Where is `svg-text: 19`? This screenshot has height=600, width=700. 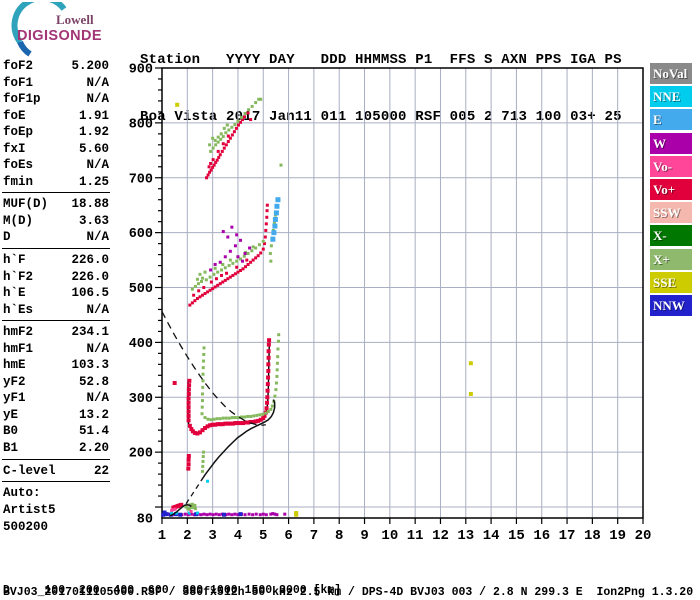
svg-text: 19 is located at coordinates (617, 536).